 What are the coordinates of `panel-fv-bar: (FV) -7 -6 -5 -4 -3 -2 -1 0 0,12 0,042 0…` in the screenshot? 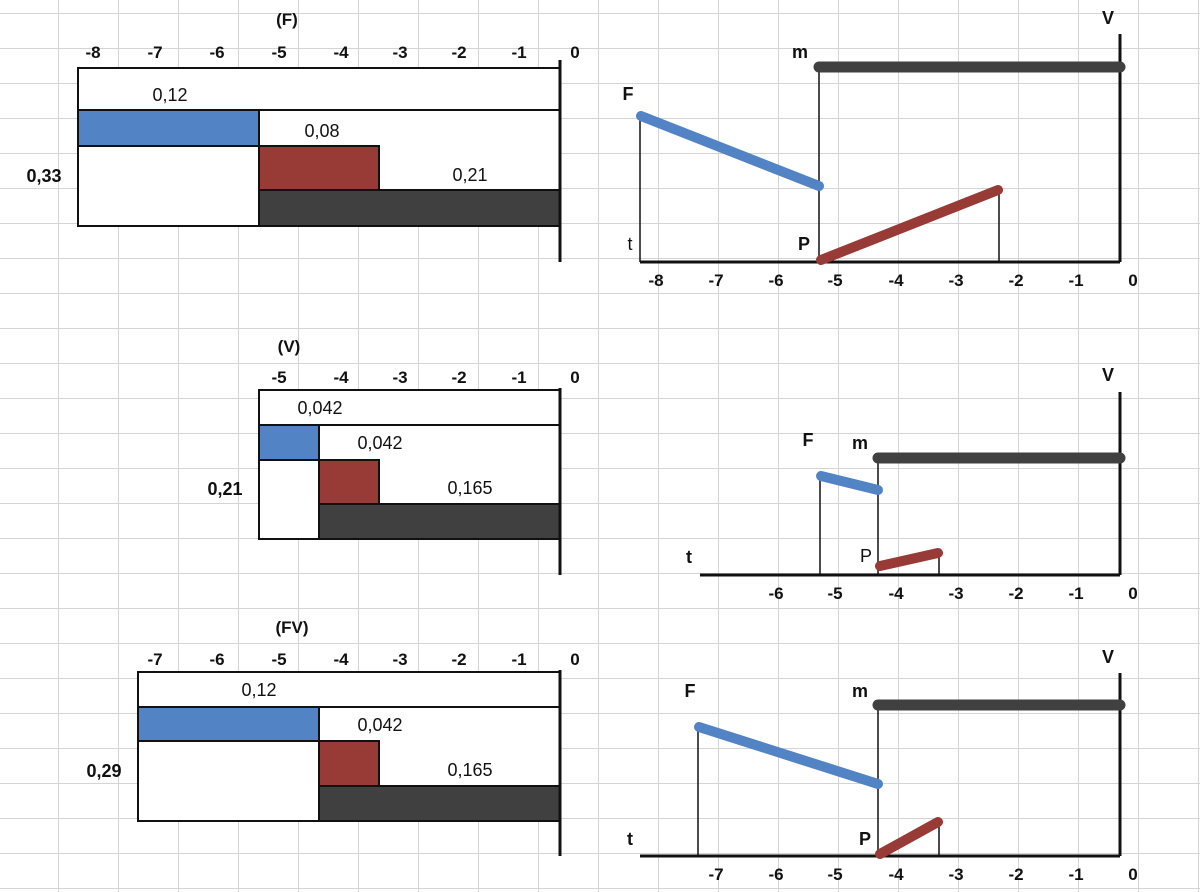 It's located at (333, 737).